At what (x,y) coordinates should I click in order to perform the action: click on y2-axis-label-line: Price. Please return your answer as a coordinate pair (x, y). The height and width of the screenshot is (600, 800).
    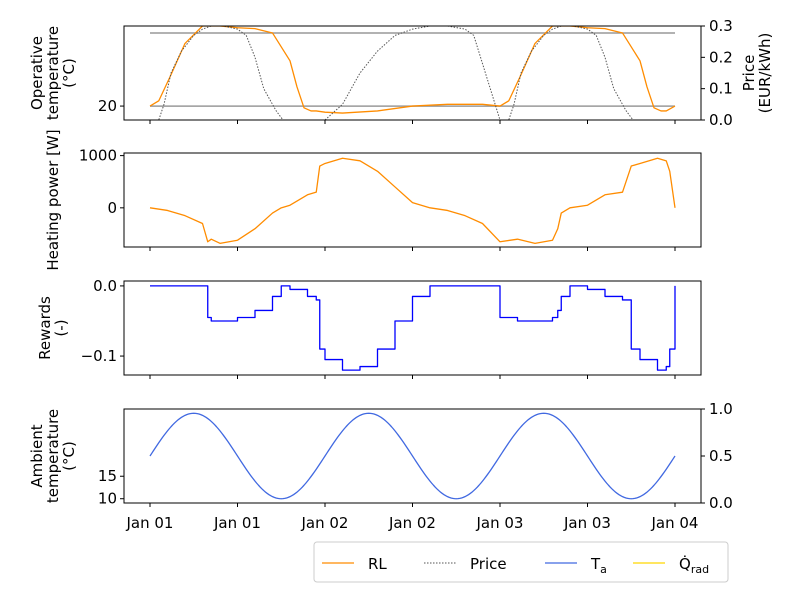
    Looking at the image, I should click on (749, 73).